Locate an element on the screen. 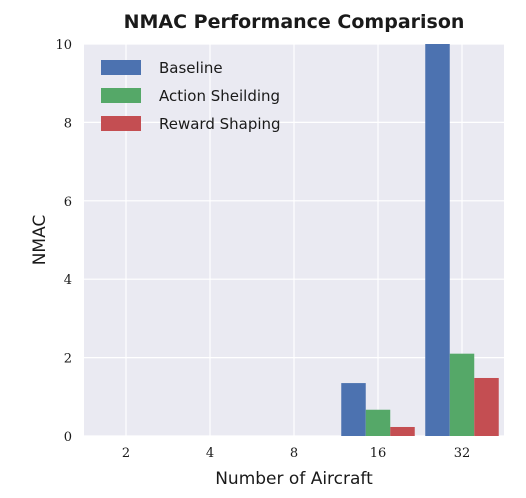 This screenshot has height=498, width=526. x-tick-label: 4 is located at coordinates (210, 453).